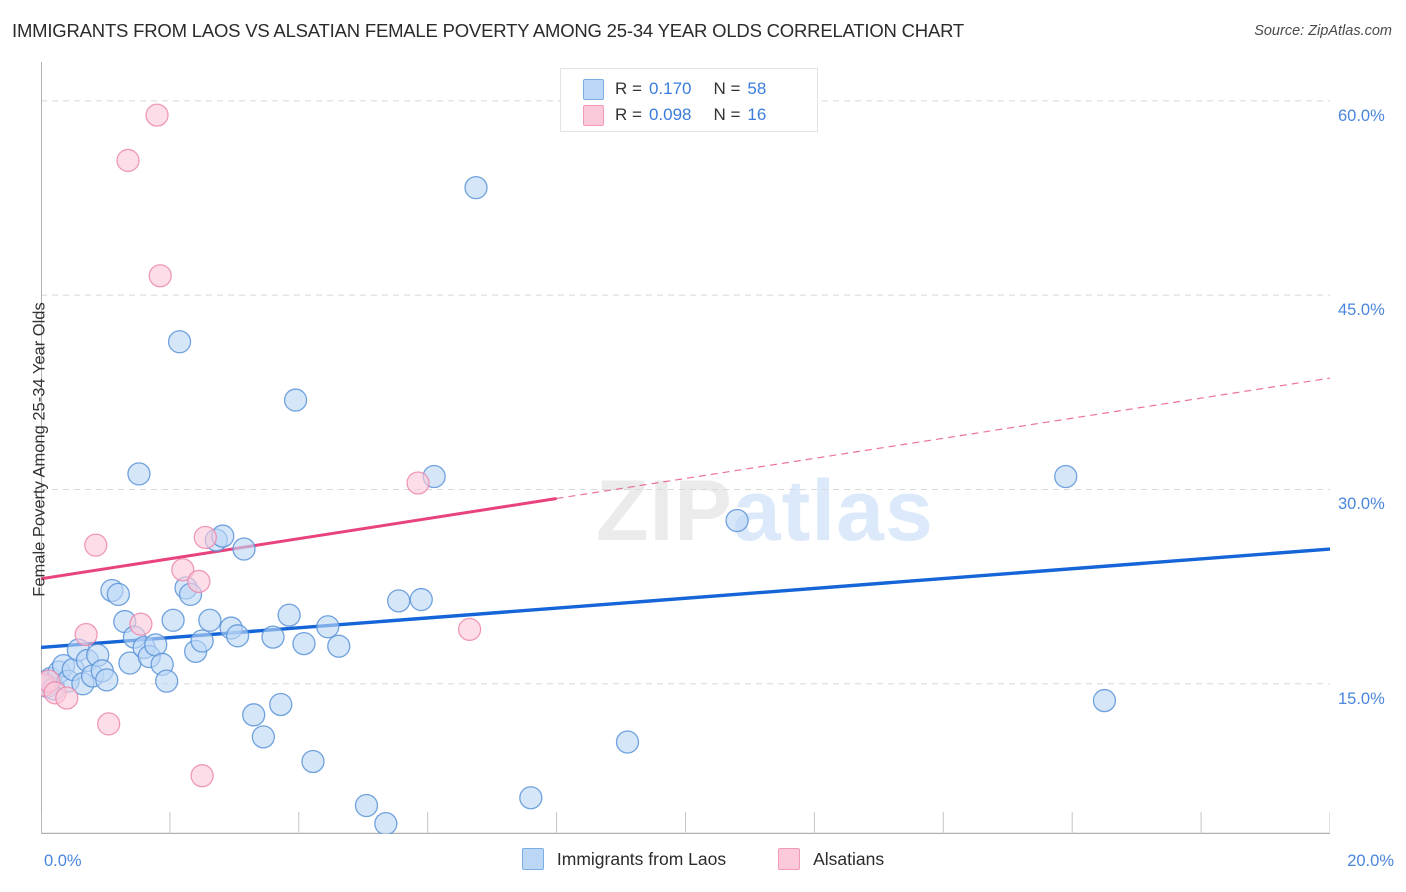  I want to click on series-legend: Immigrants from Laos Alsatians, so click(703, 859).